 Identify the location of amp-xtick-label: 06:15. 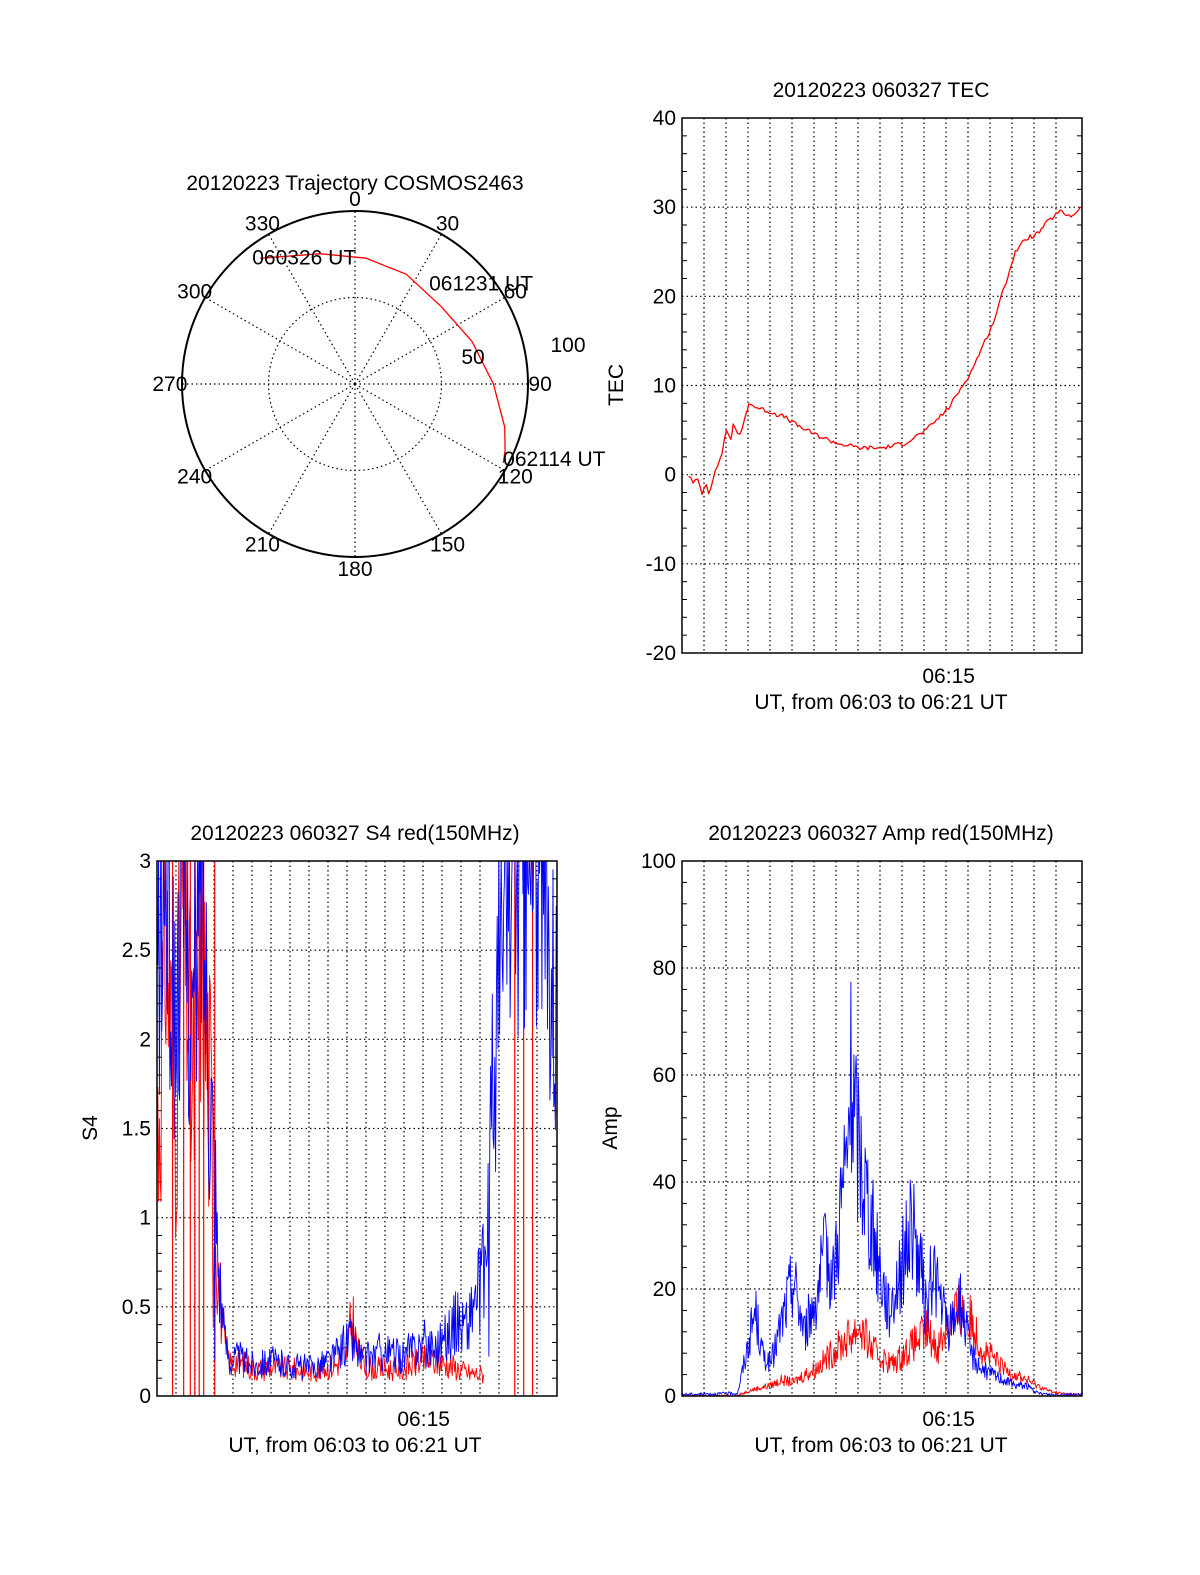
(948, 1419).